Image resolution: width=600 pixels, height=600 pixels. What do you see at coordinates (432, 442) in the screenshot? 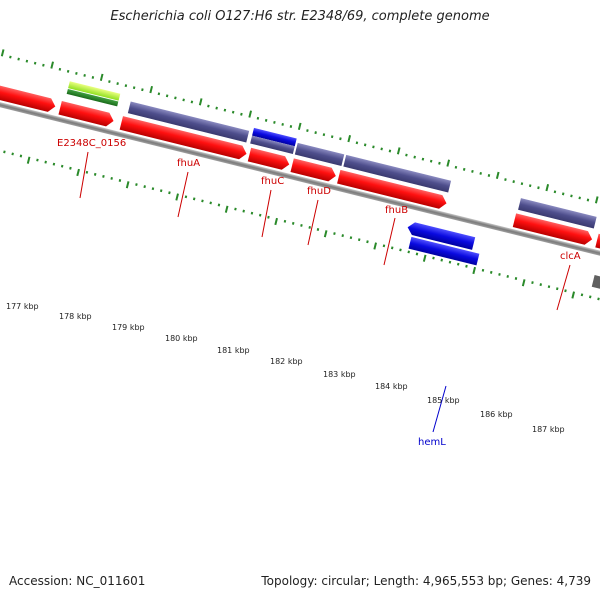
I see `gene-label-hemL: hemL` at bounding box center [432, 442].